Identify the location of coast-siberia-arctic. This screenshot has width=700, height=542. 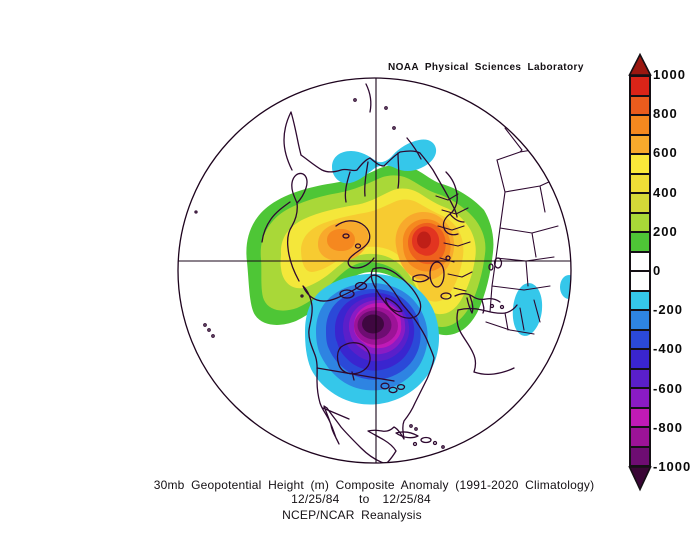
(379, 184).